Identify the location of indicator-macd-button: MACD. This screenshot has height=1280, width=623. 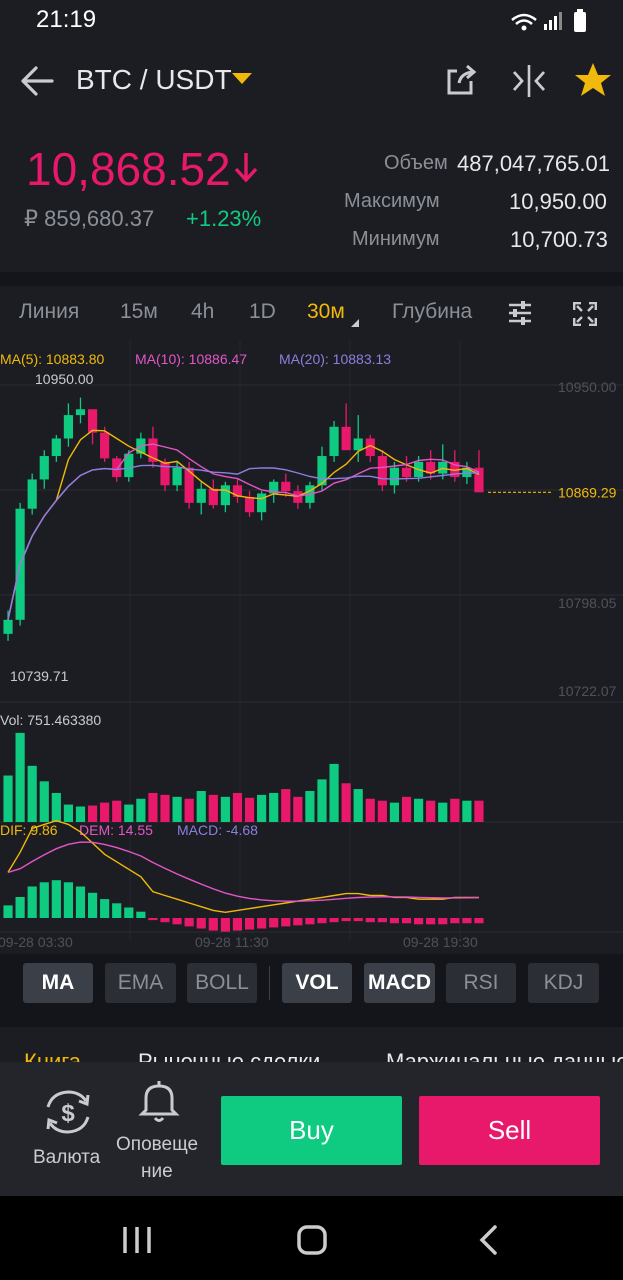
(399, 983).